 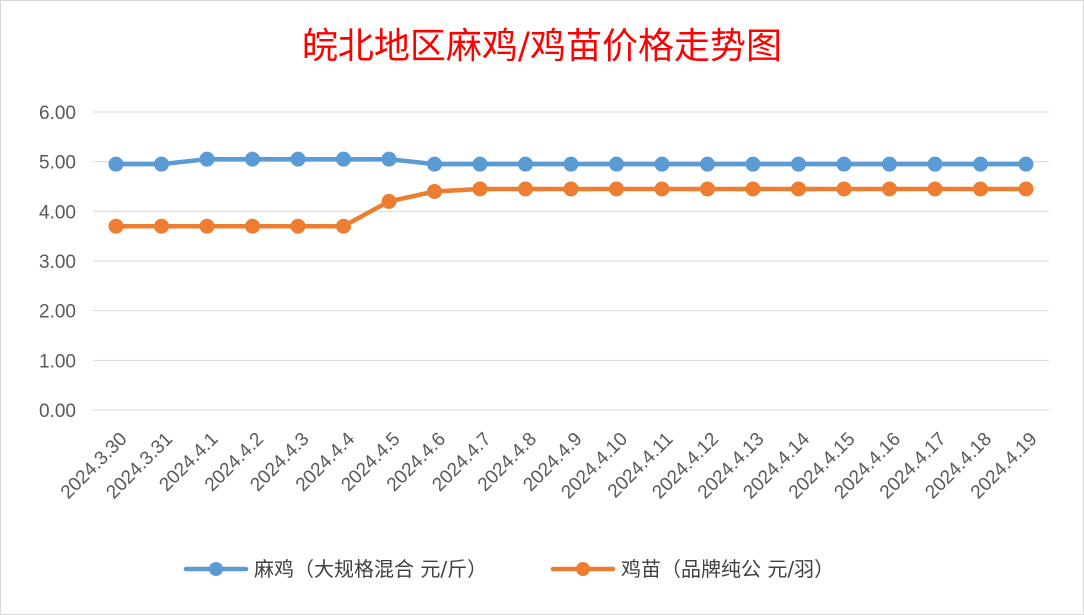 What do you see at coordinates (727, 569) in the screenshot?
I see `legend-label: 鸡苗（品牌纯公 元/羽）` at bounding box center [727, 569].